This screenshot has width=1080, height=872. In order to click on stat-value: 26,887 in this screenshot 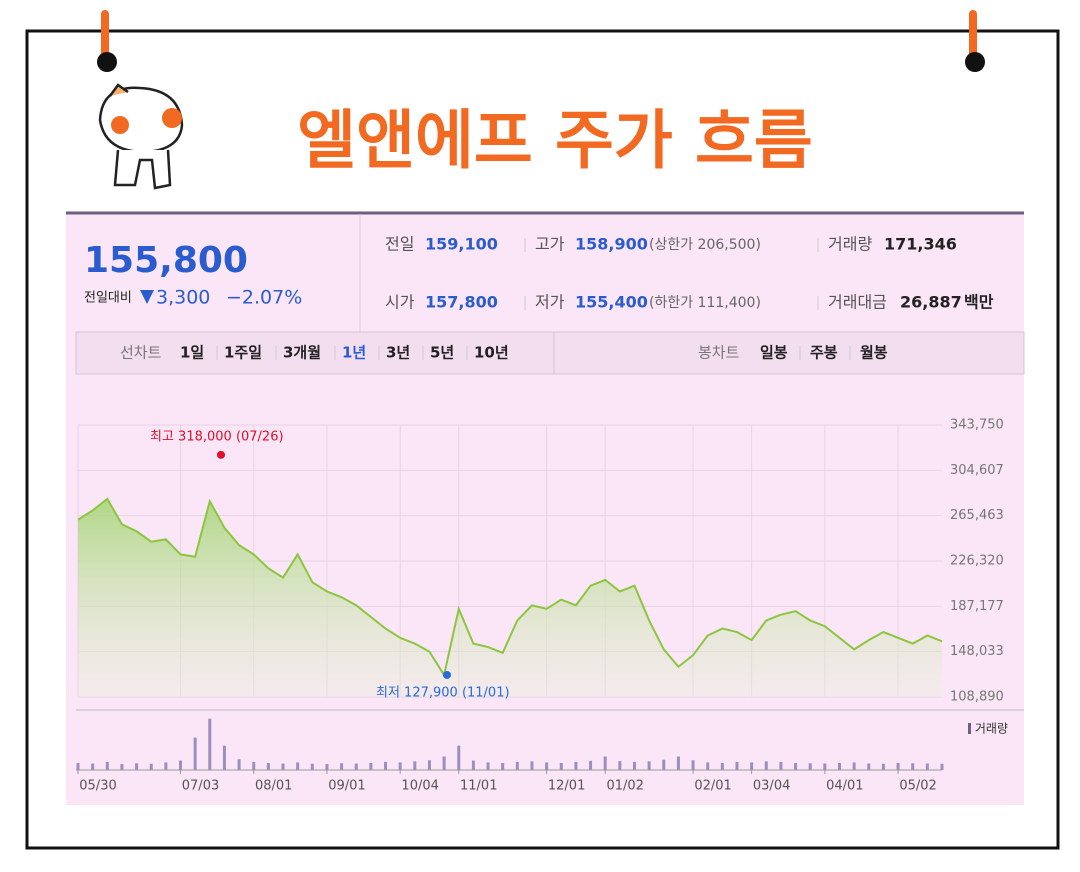, I will do `click(931, 302)`.